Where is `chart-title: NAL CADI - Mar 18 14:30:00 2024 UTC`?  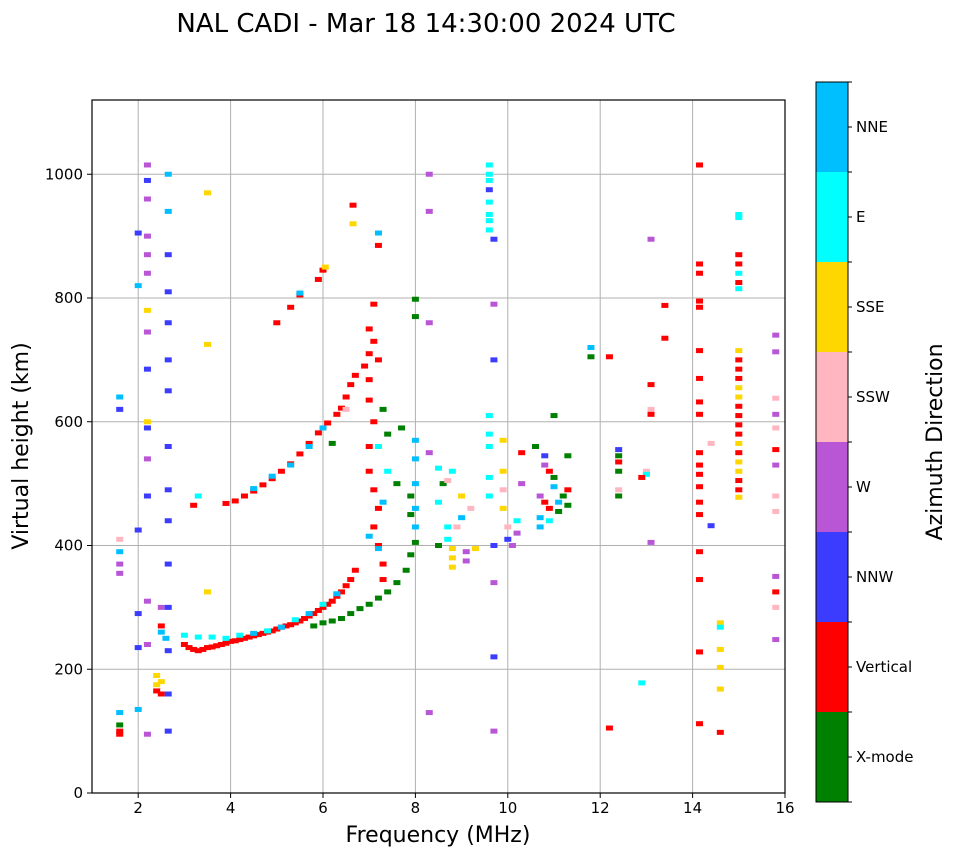
chart-title: NAL CADI - Mar 18 14:30:00 2024 UTC is located at coordinates (425, 24).